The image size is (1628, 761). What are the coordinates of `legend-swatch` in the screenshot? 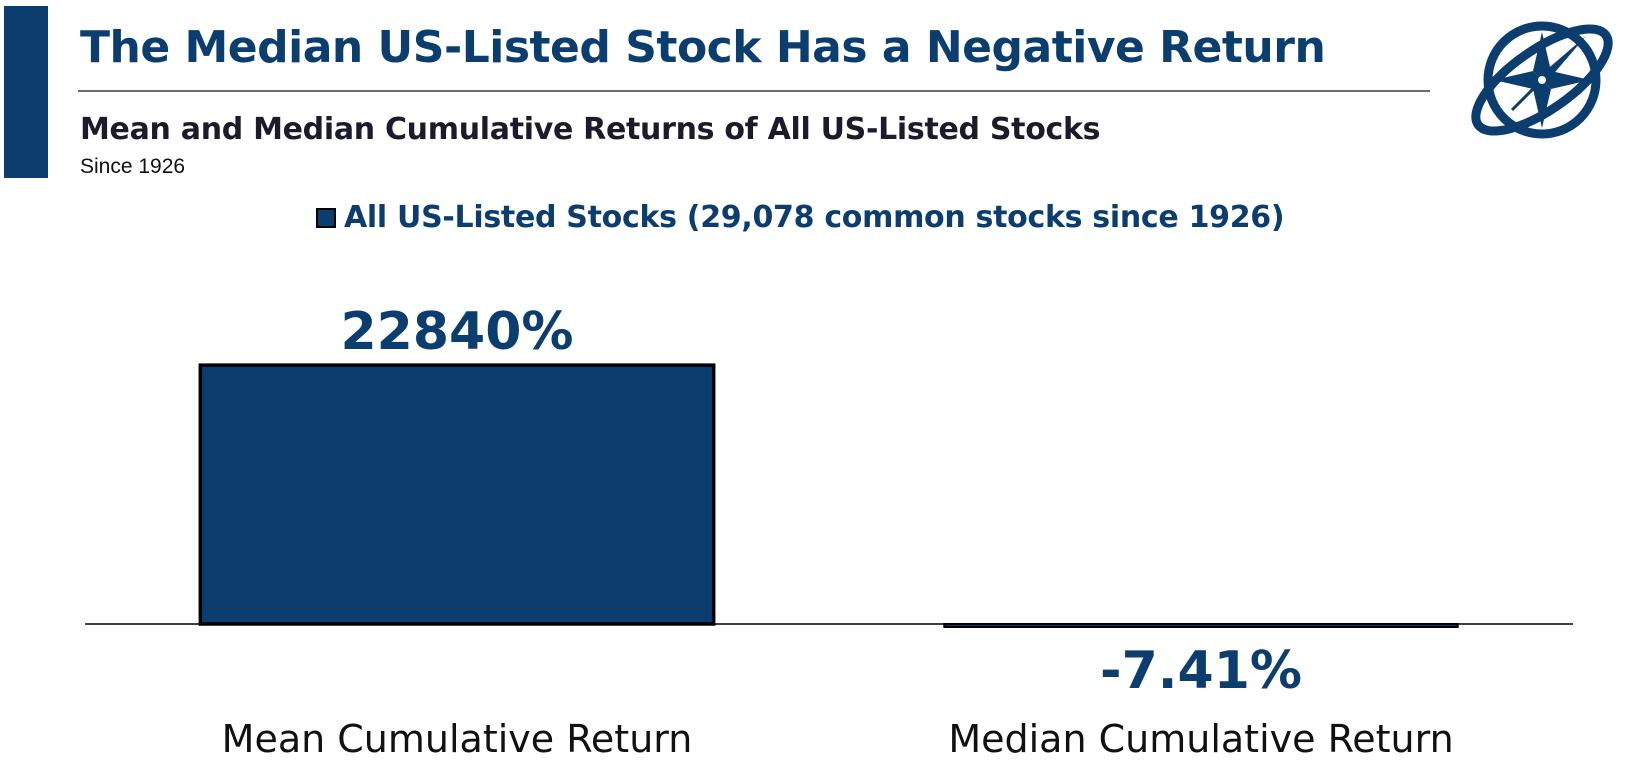 It's located at (326, 217).